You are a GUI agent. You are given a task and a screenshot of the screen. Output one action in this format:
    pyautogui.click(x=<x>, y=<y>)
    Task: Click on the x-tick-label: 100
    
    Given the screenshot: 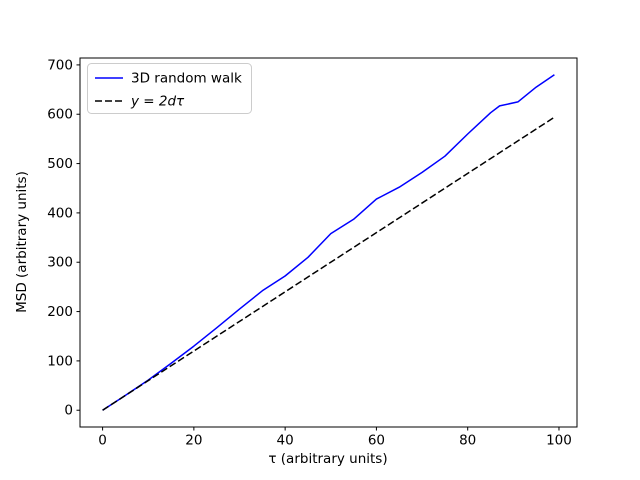 What is the action you would take?
    pyautogui.click(x=559, y=441)
    